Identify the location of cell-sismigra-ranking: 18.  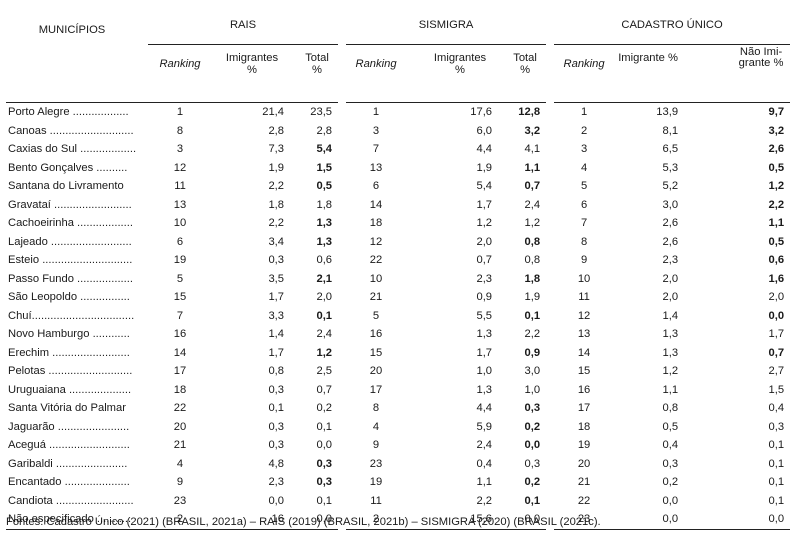
(372, 223).